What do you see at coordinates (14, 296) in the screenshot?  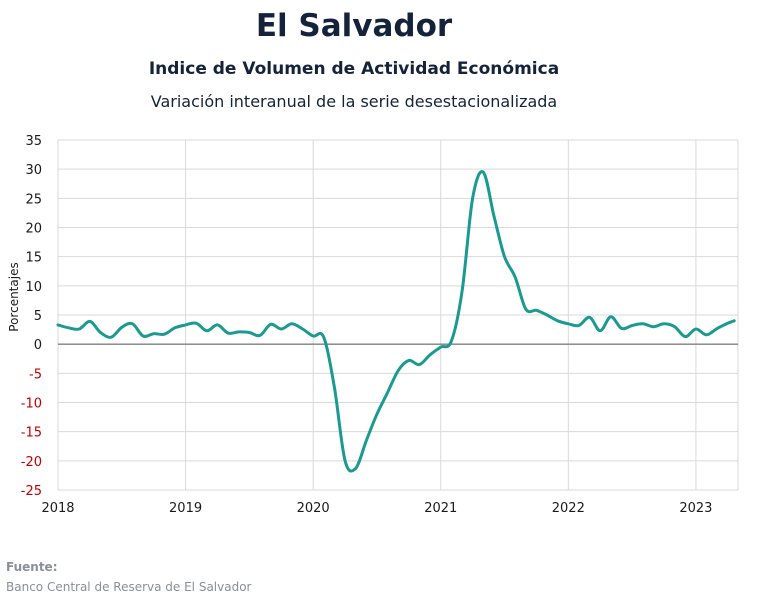 I see `y-axis-label: Porcentajes` at bounding box center [14, 296].